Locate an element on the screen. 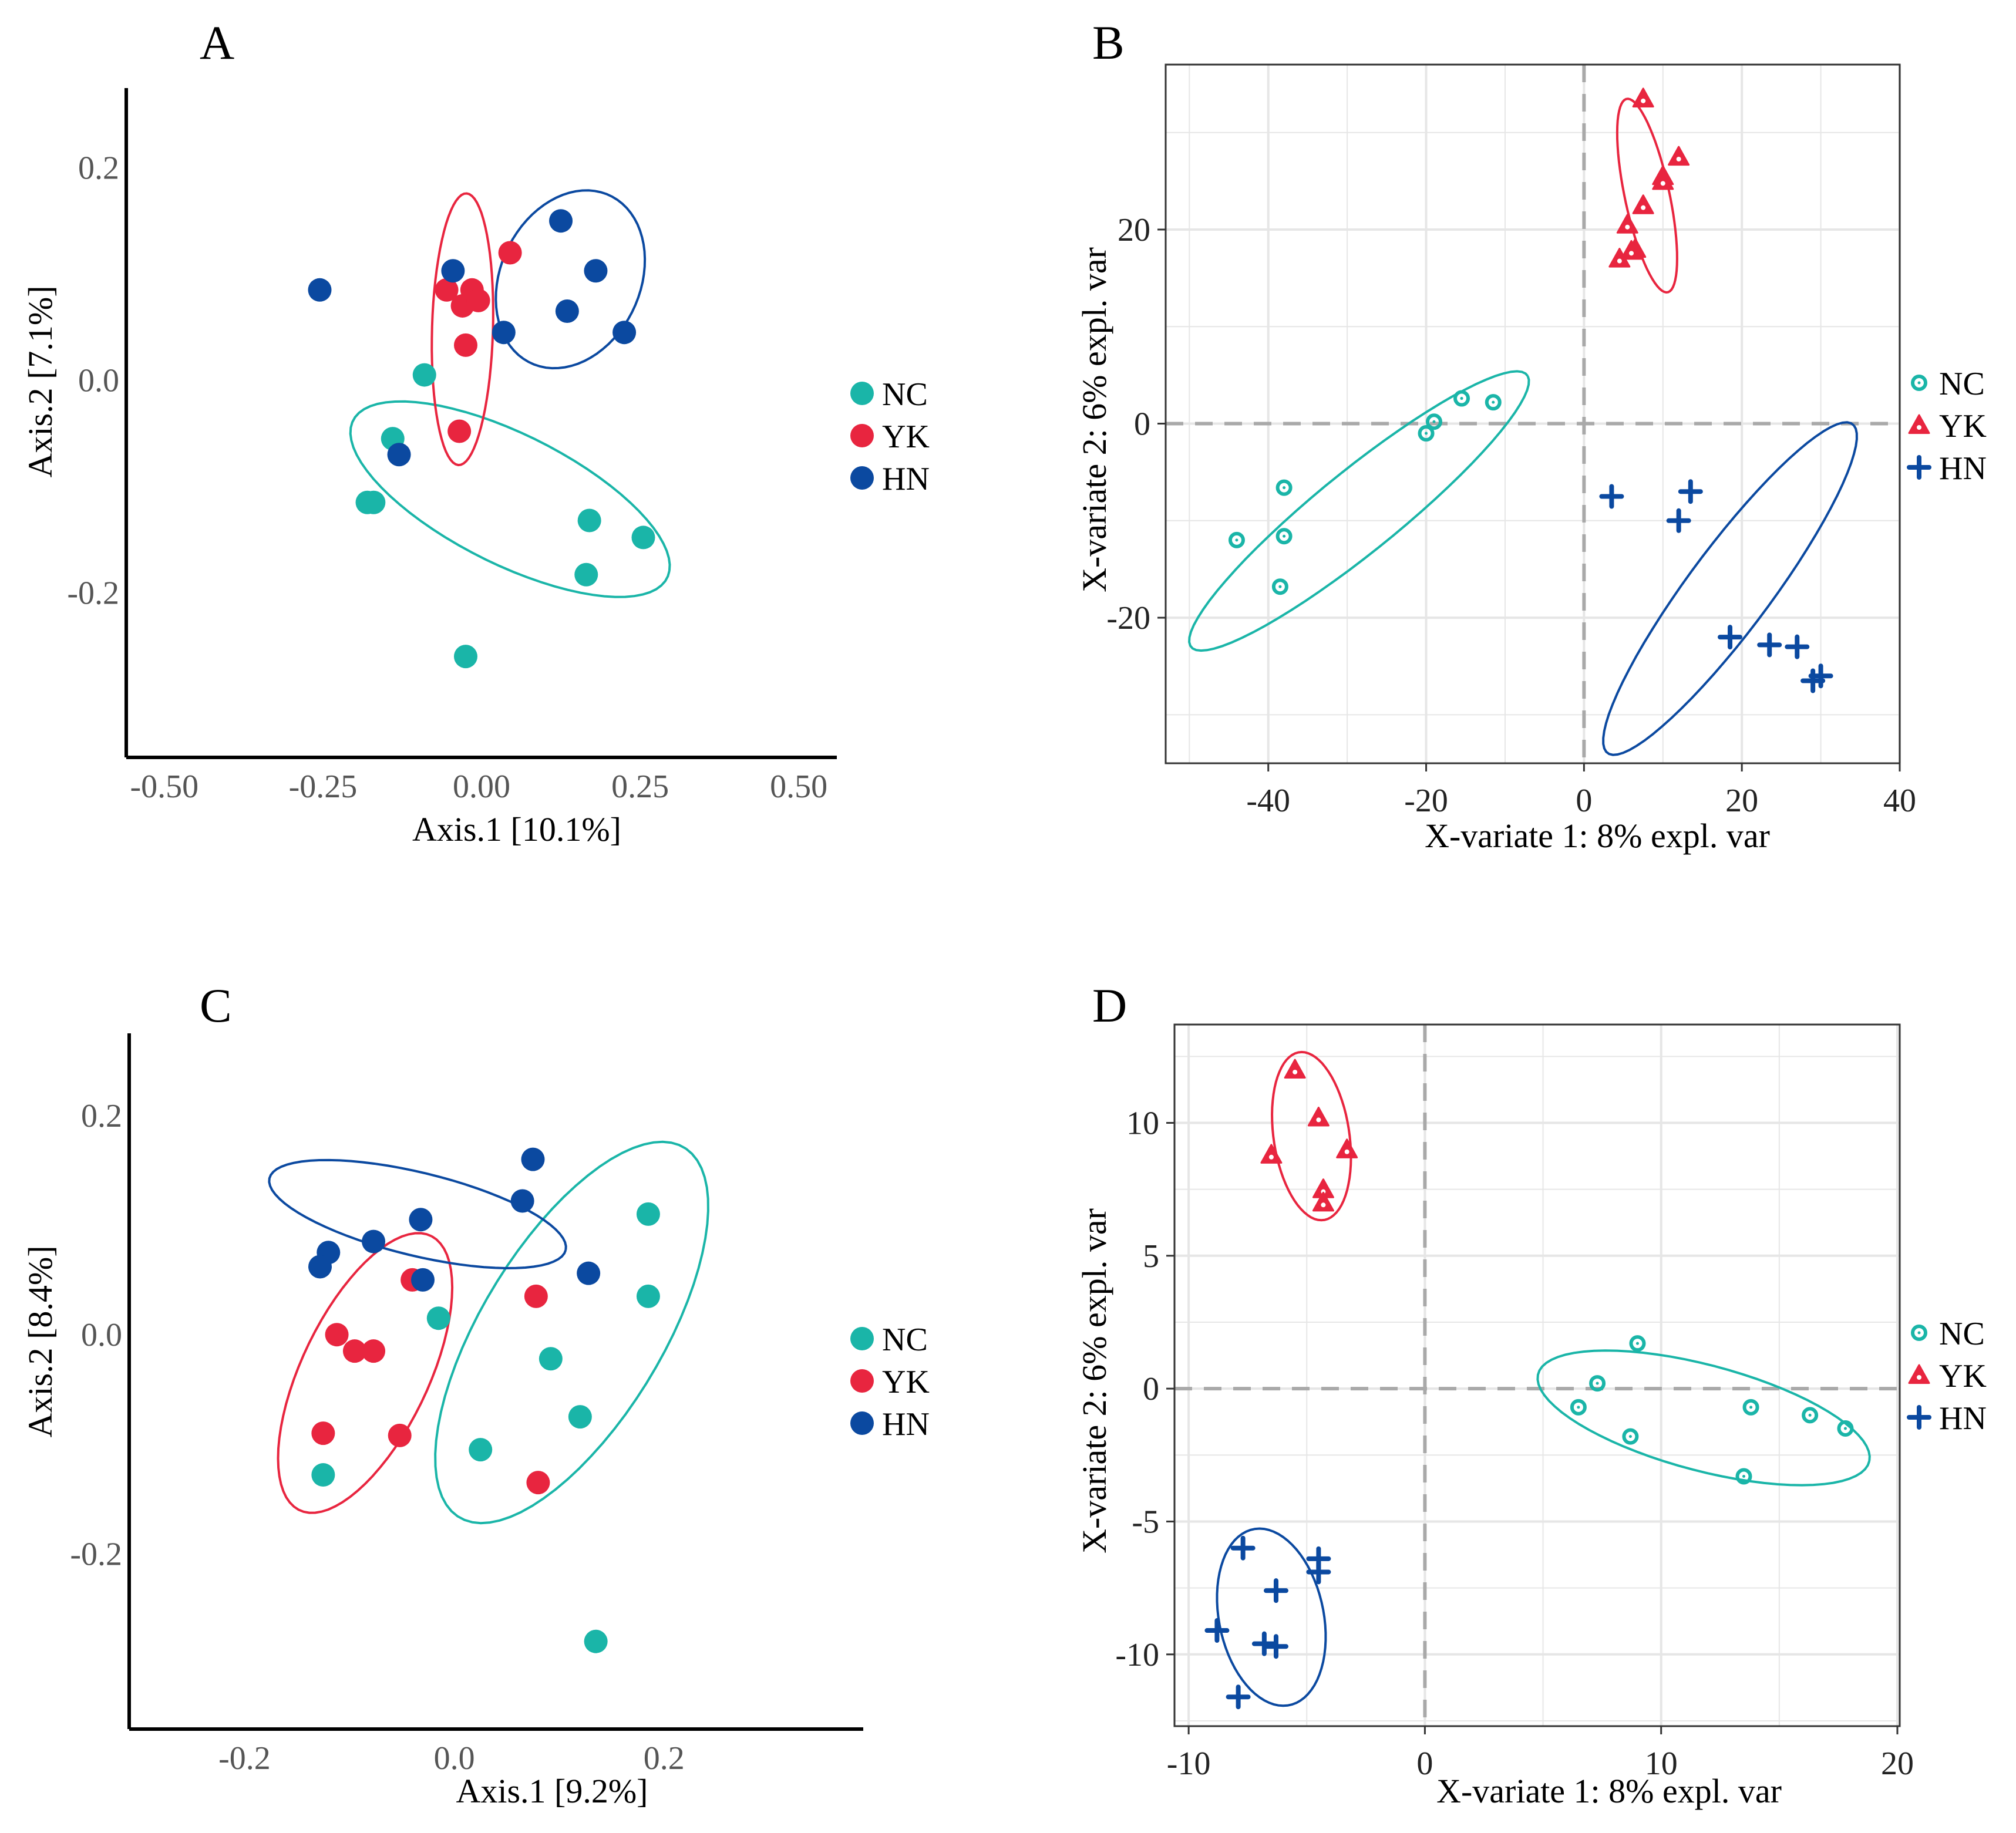 The image size is (2016, 1833). panel-d-xtick-label-3: 20 is located at coordinates (1897, 1764).